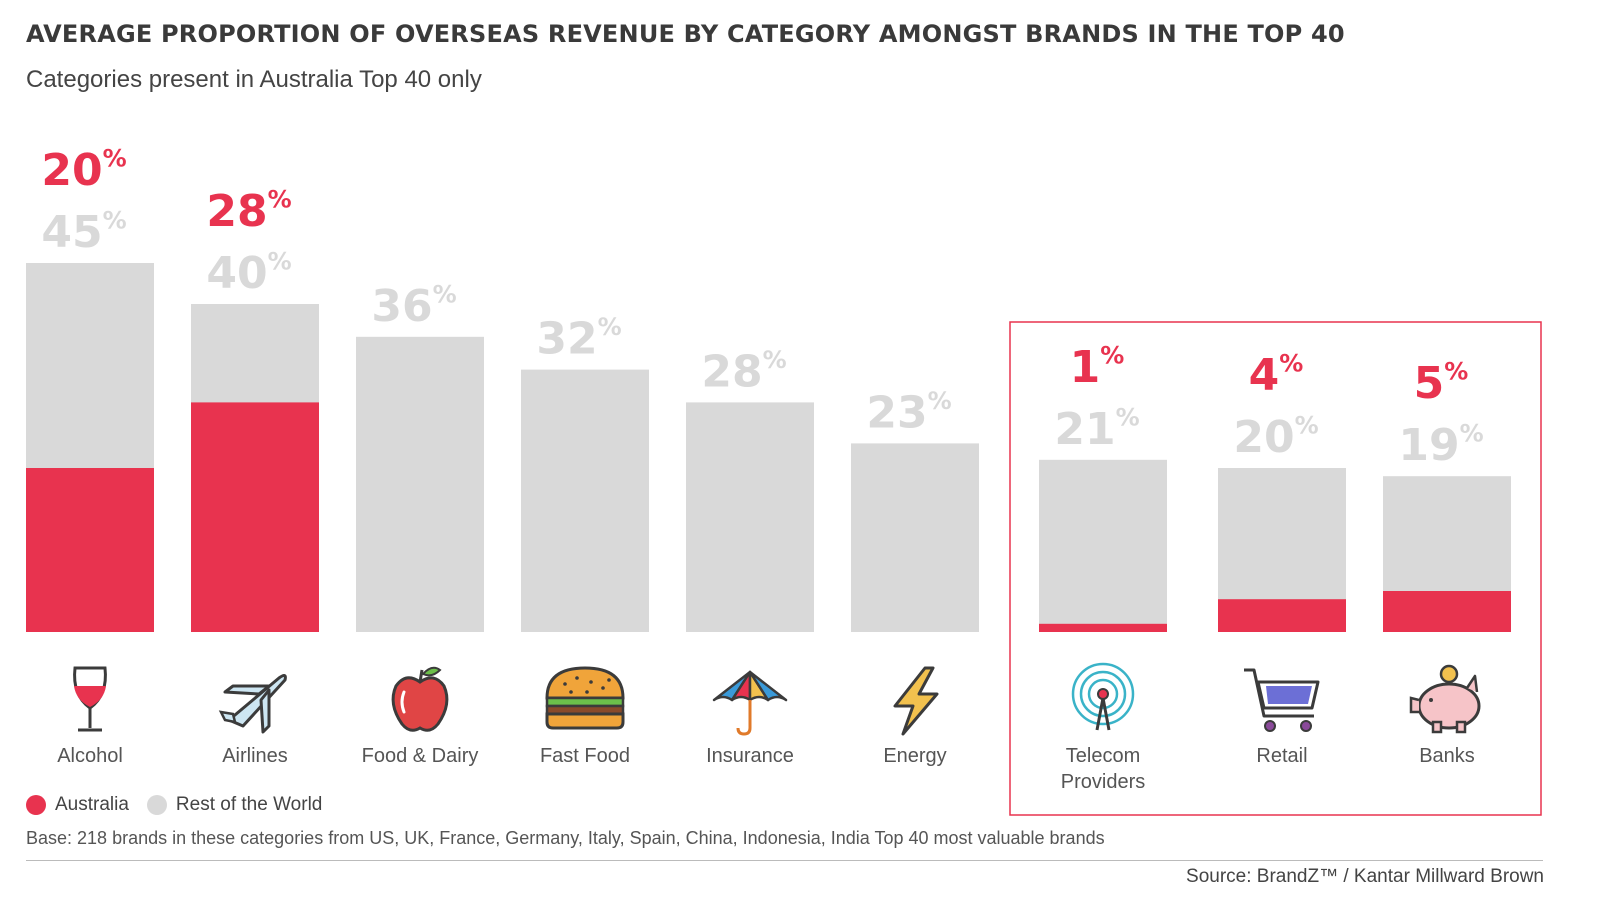 This screenshot has width=1600, height=913. What do you see at coordinates (750, 756) in the screenshot?
I see `category-label-insurance: Insurance` at bounding box center [750, 756].